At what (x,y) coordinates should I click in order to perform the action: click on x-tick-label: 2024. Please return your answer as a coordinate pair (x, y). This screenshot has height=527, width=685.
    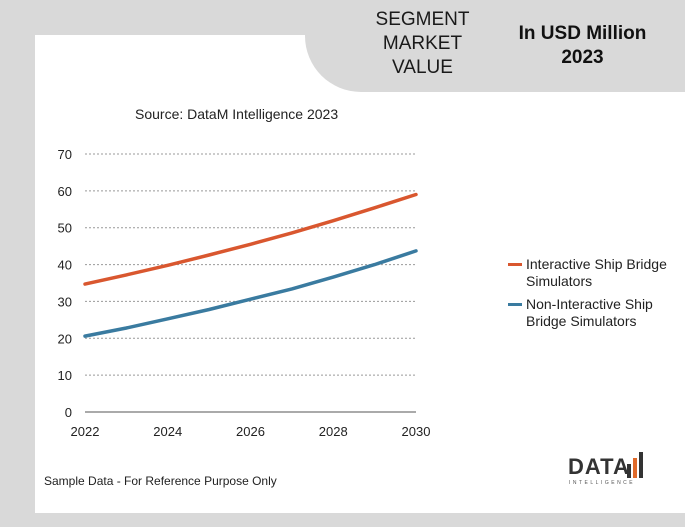
    Looking at the image, I should click on (167, 431).